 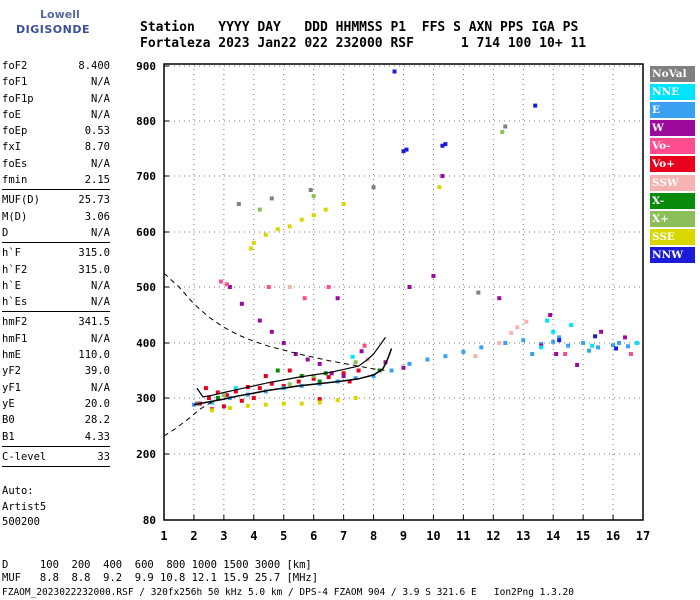 I want to click on param-name: h`E, so click(x=11, y=285).